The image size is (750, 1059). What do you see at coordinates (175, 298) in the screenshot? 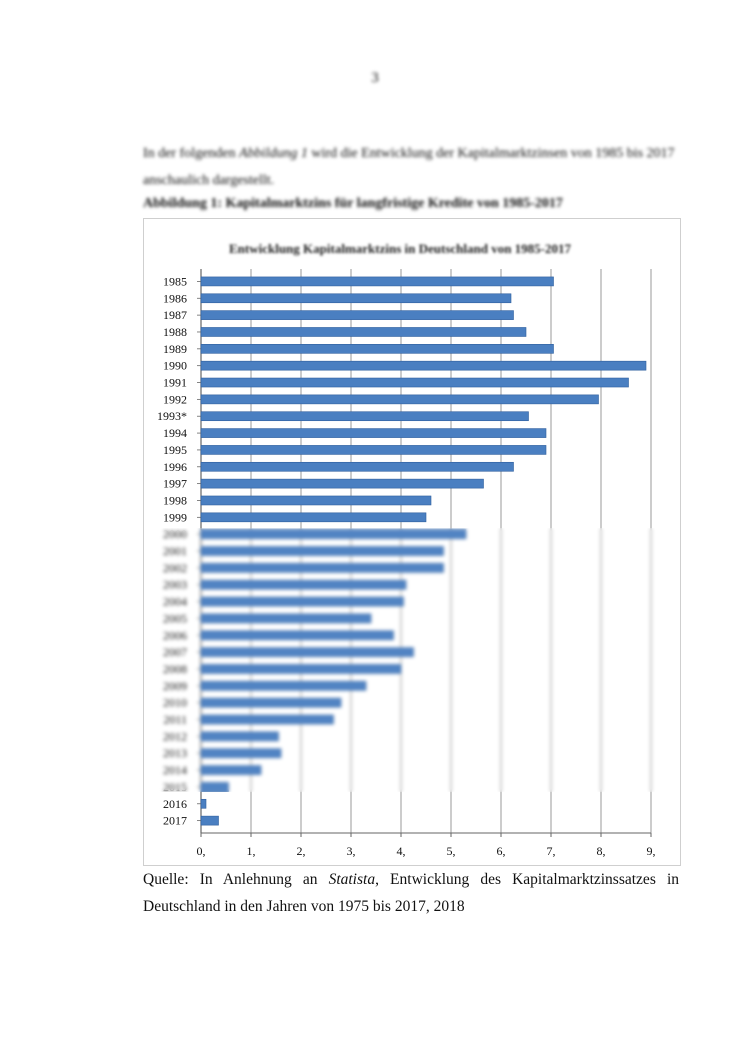
I see `category-label: 1986` at bounding box center [175, 298].